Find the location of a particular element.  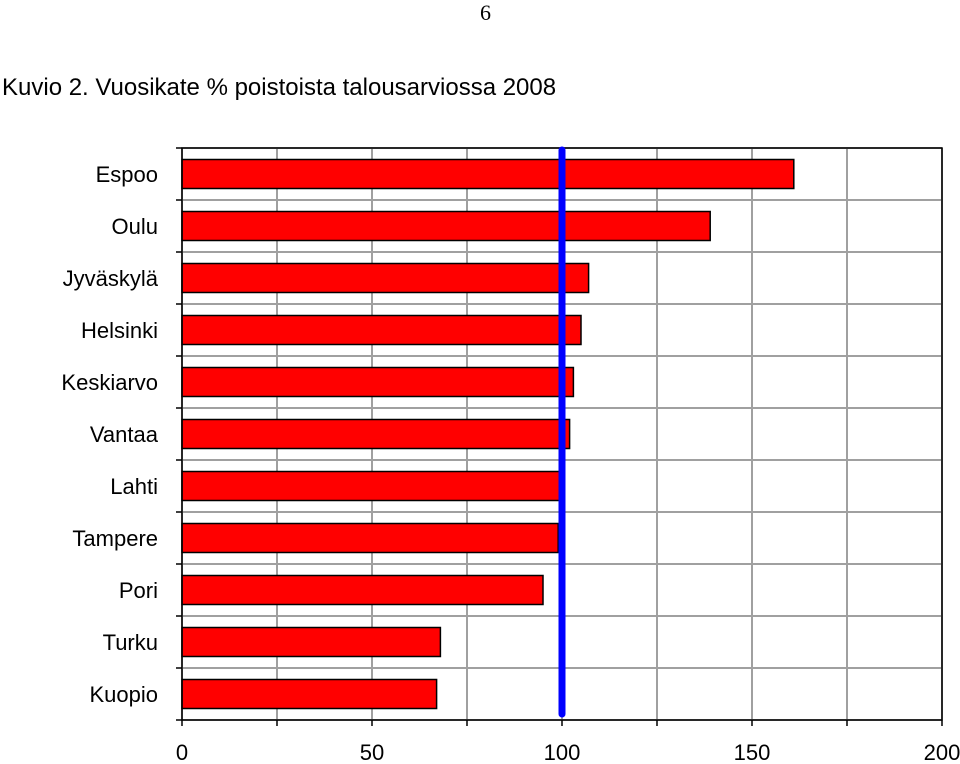

x-tick-label: 50 is located at coordinates (372, 752).